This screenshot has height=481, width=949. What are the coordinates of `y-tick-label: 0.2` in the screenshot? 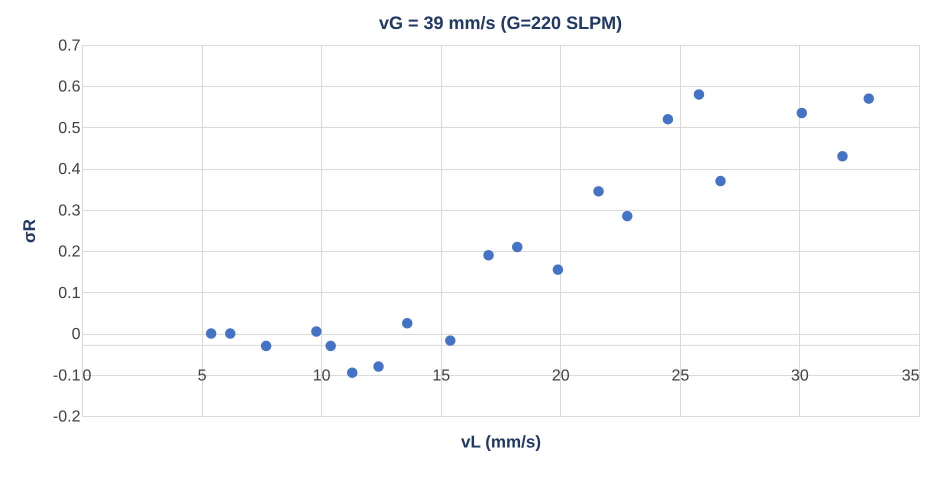 It's located at (69, 252).